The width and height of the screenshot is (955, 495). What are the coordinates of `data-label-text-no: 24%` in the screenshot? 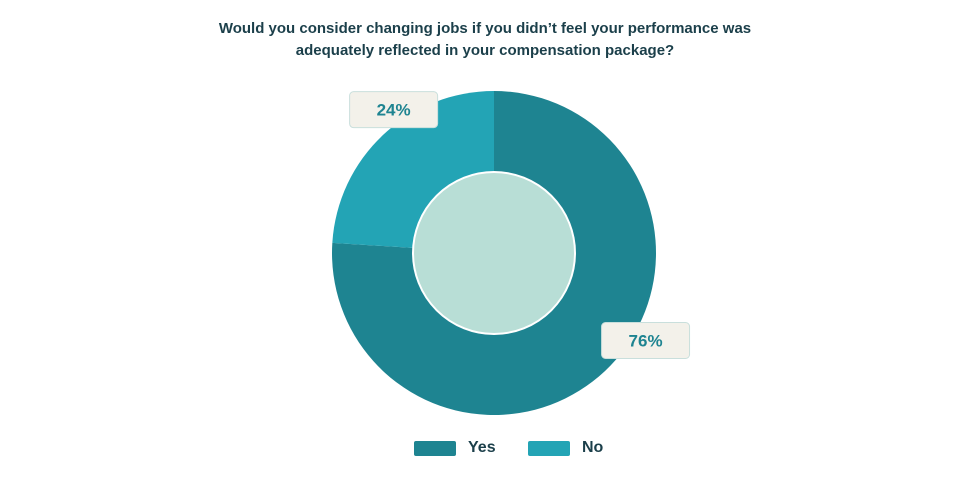 It's located at (394, 110).